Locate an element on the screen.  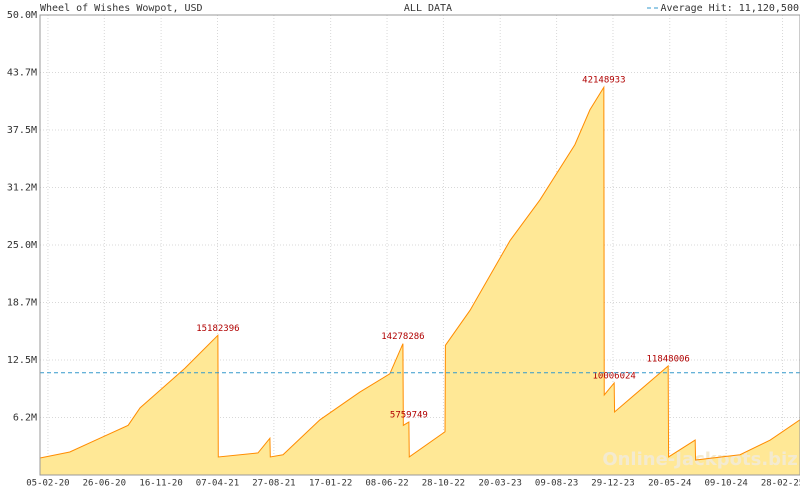
data-label: 5759749 is located at coordinates (409, 416).